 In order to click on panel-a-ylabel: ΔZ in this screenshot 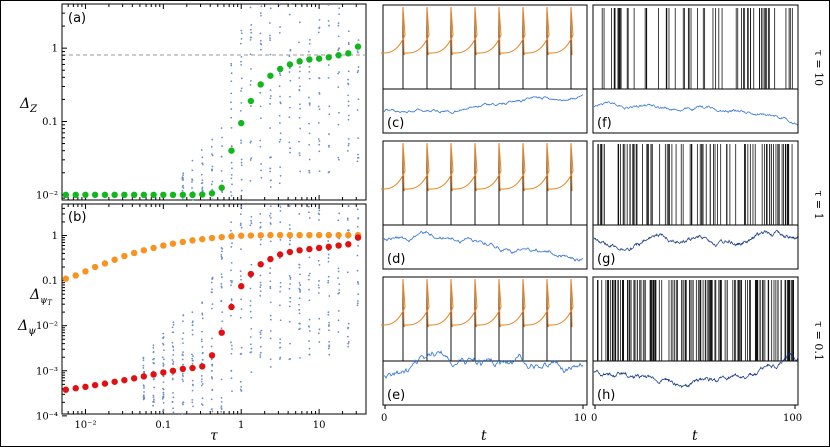, I will do `click(28, 105)`.